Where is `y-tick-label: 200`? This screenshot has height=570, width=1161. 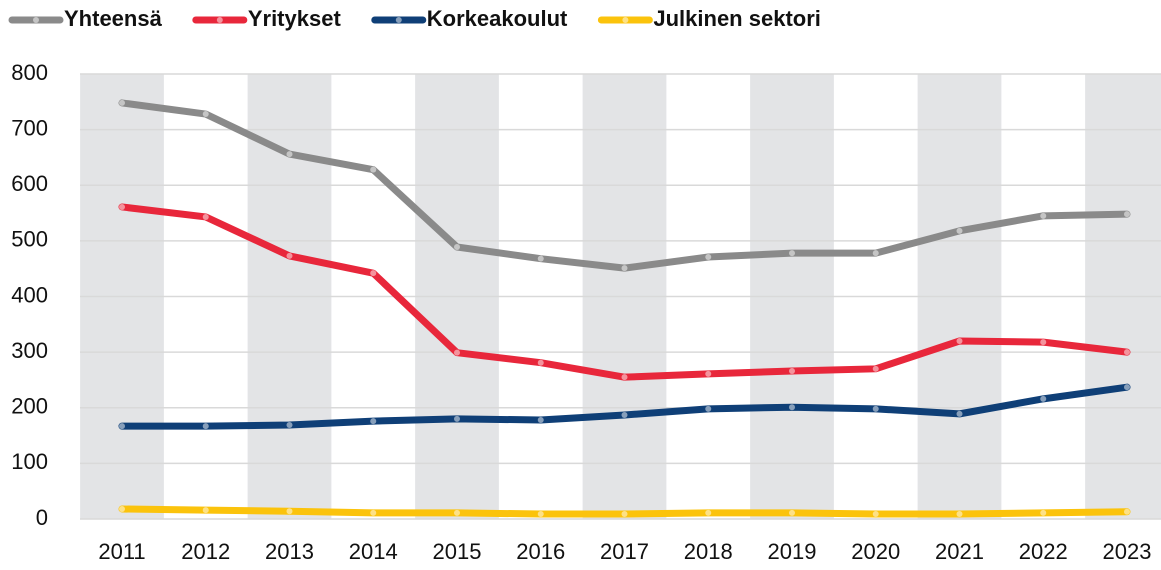
y-tick-label: 200 is located at coordinates (29, 406).